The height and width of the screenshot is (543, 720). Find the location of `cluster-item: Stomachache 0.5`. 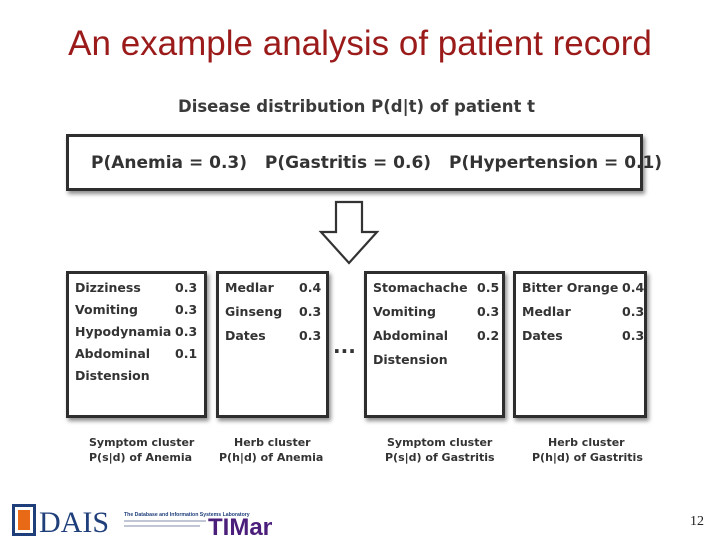

cluster-item: Stomachache 0.5 is located at coordinates (436, 287).